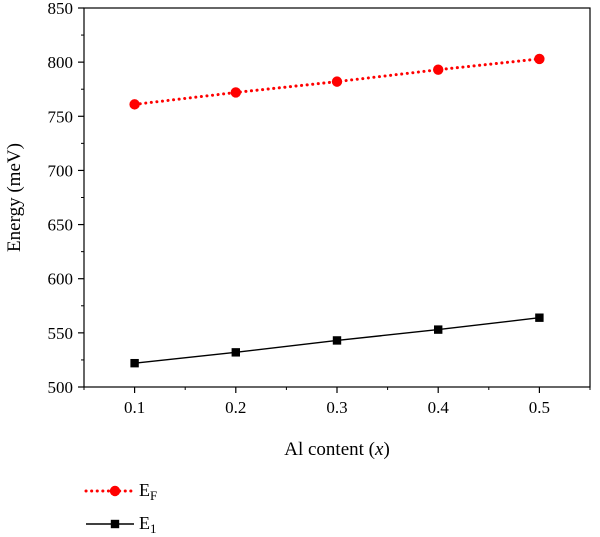  Describe the element at coordinates (148, 524) in the screenshot. I see `legend-label-e1: E1` at that location.